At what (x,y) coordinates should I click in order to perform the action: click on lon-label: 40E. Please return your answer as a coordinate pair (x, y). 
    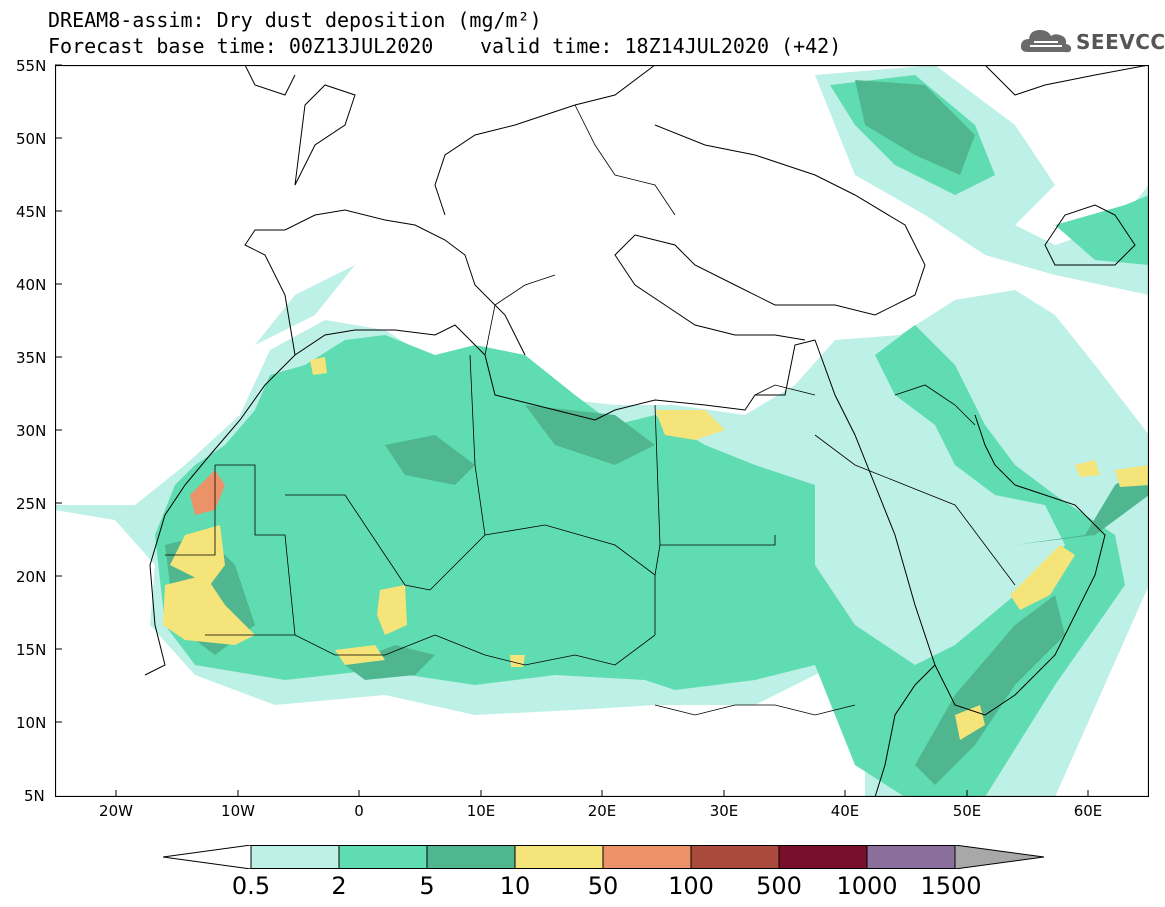
    Looking at the image, I should click on (845, 811).